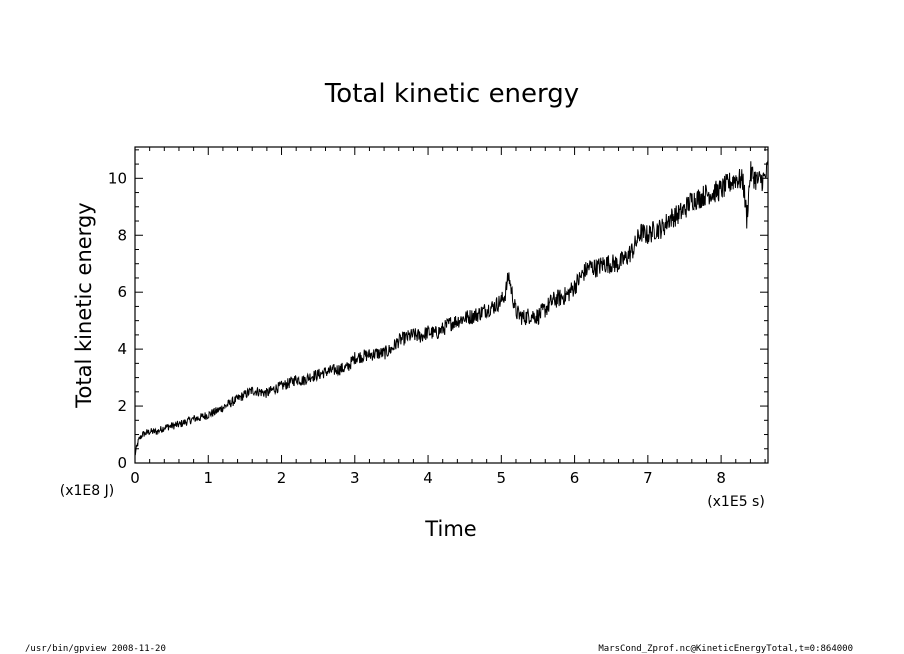  I want to click on y-tick-label: 10, so click(117, 178).